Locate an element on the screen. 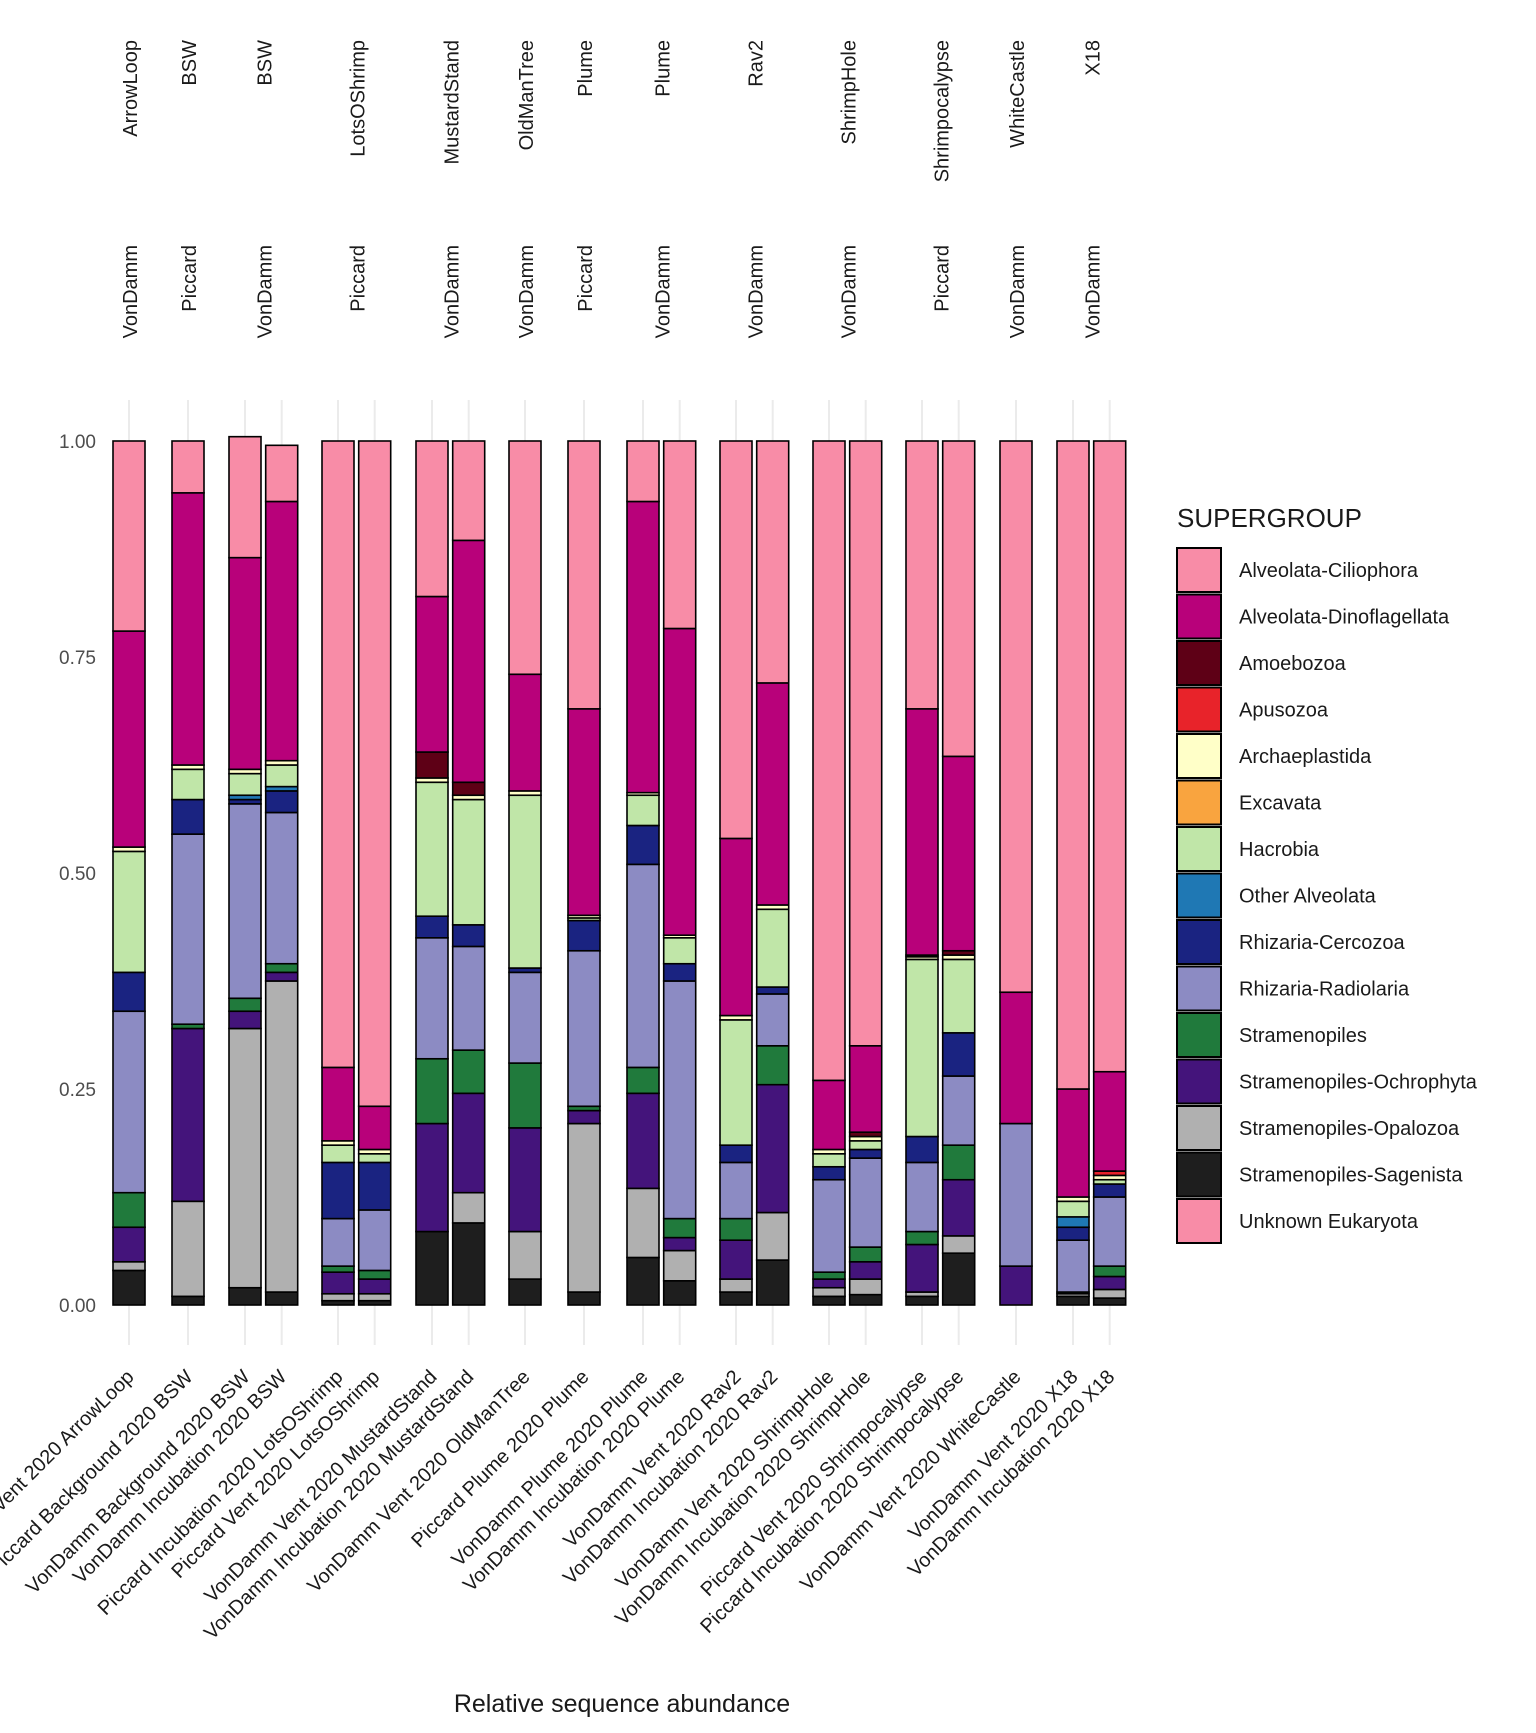  legend-title: SUPERGROUP is located at coordinates (1269, 518).